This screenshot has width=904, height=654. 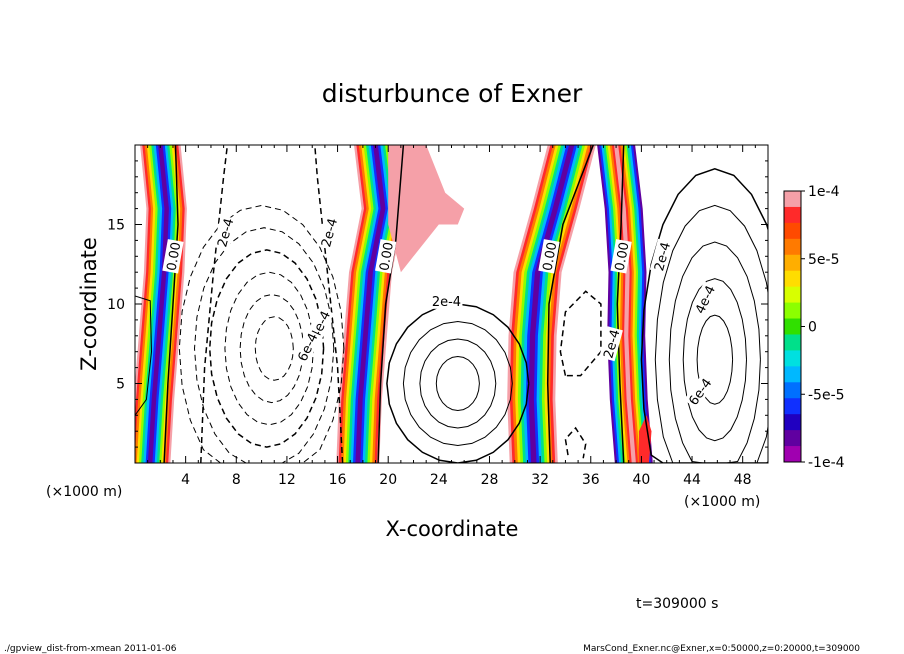 I want to click on x-tick-label: 40, so click(x=641, y=480).